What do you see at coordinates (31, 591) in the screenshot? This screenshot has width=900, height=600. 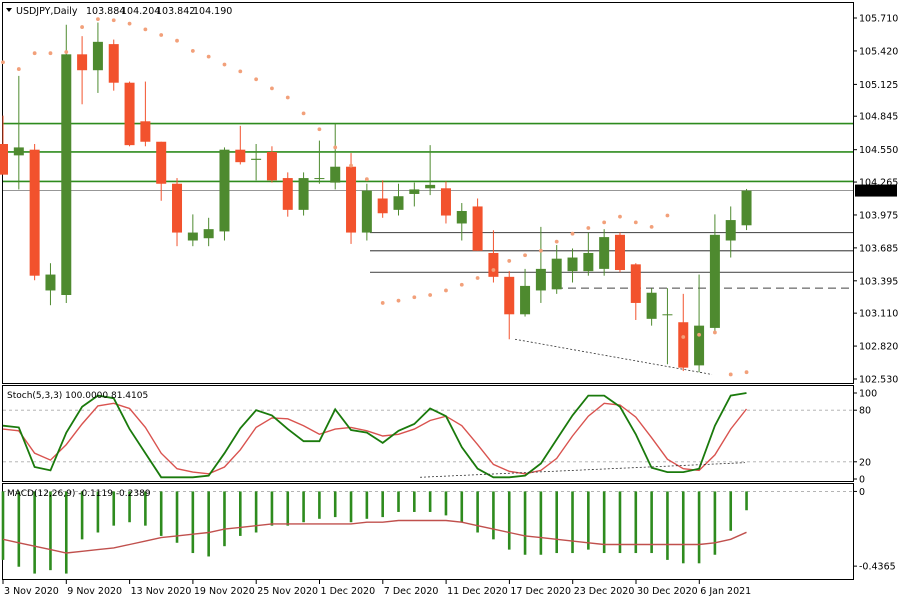 I see `date-tick-label: 3 Nov 2020` at bounding box center [31, 591].